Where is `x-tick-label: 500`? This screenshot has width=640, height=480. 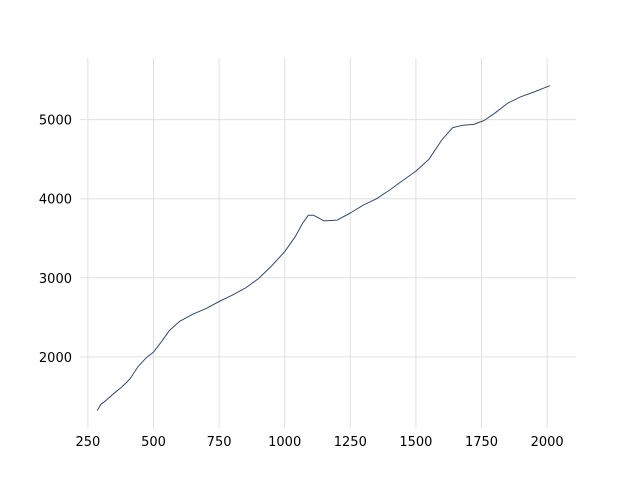
x-tick-label: 500 is located at coordinates (153, 442).